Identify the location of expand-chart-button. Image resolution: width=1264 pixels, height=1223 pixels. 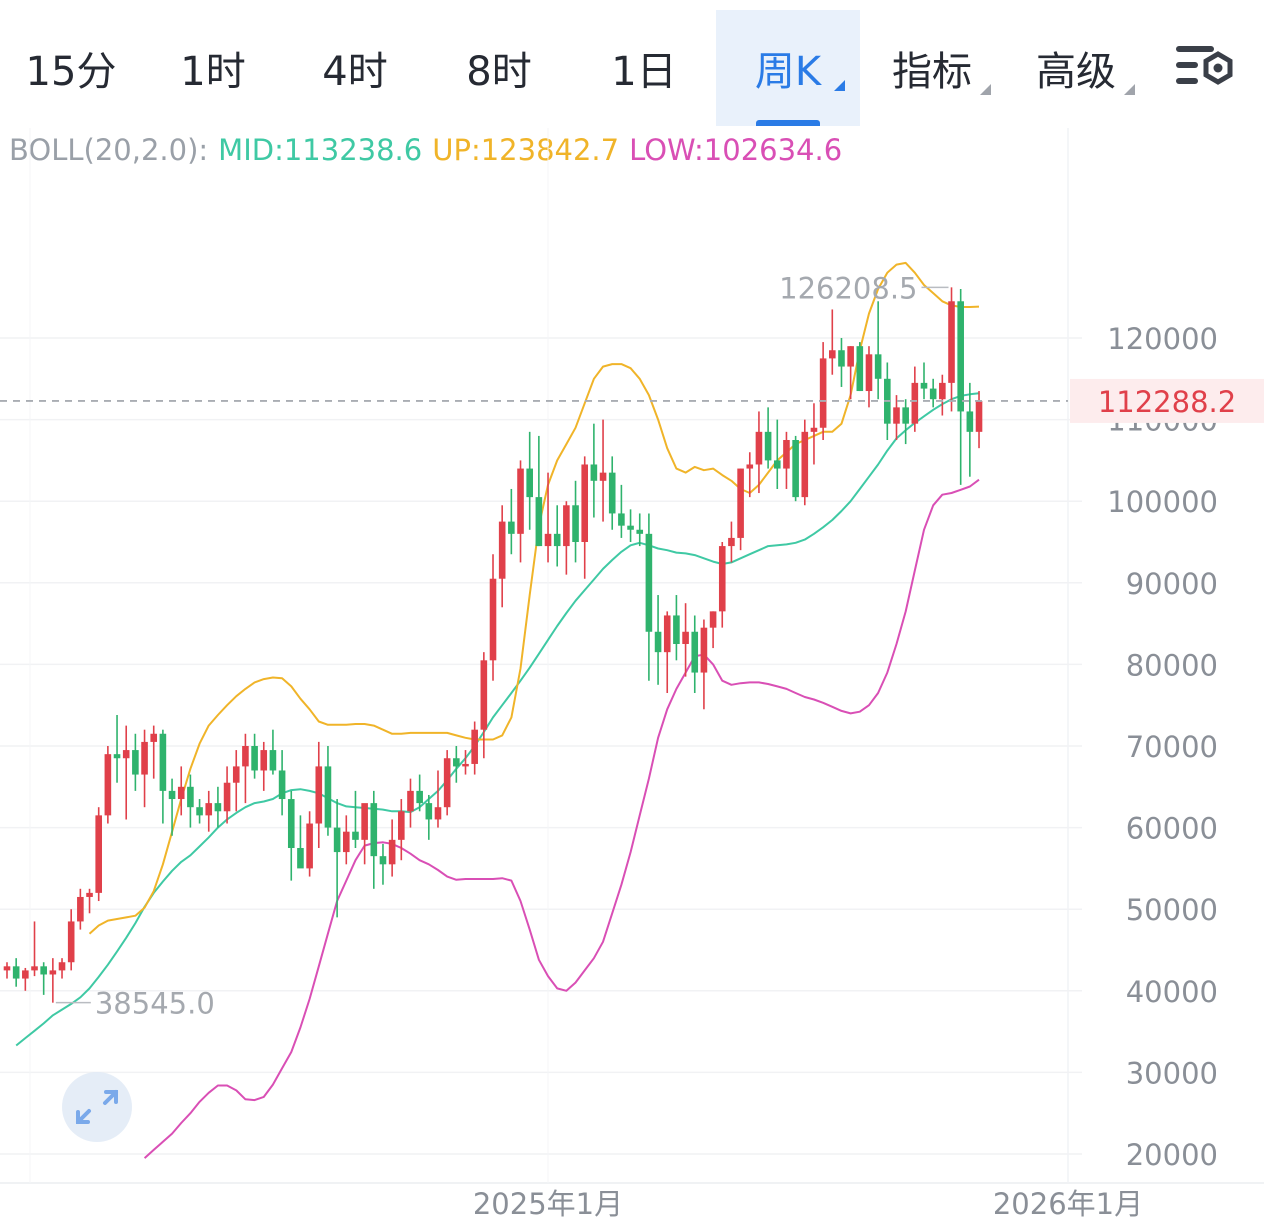
(97, 1107).